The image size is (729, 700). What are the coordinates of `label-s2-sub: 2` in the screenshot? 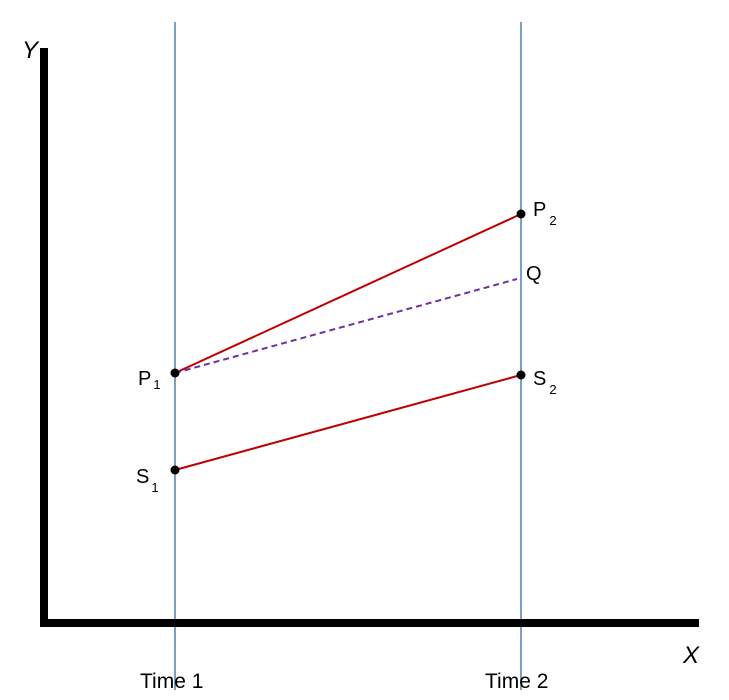 It's located at (552, 389).